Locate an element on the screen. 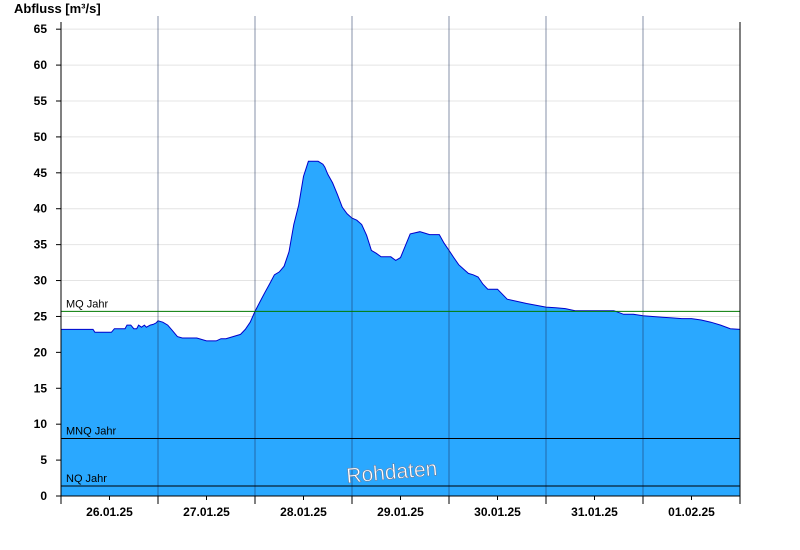  y-tick-label-35: 35 is located at coordinates (41, 245).